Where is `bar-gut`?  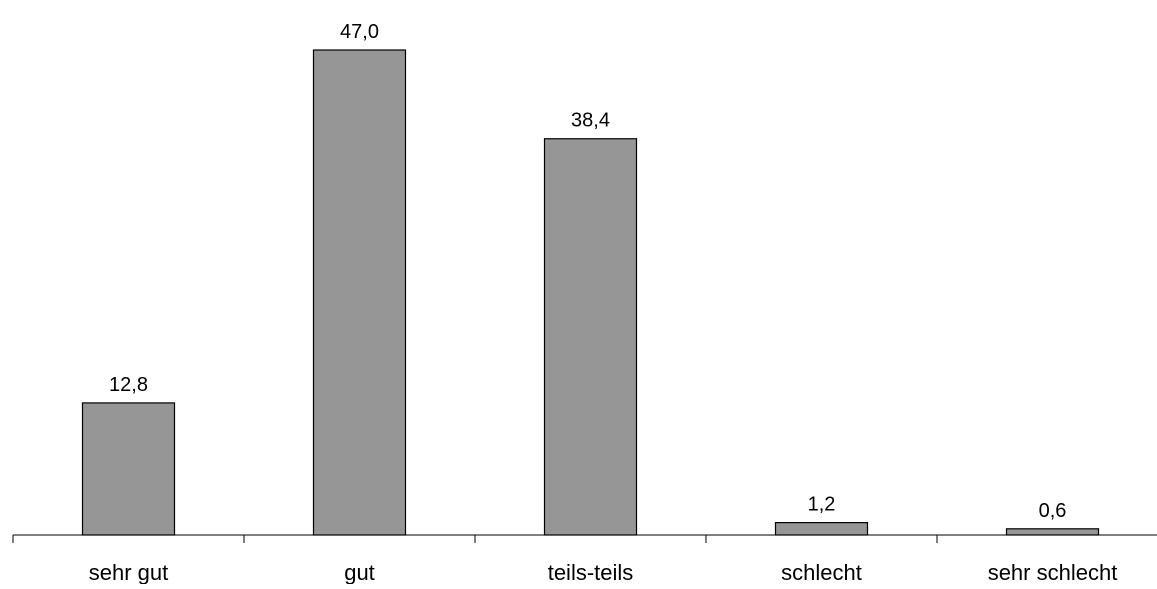
bar-gut is located at coordinates (359, 292).